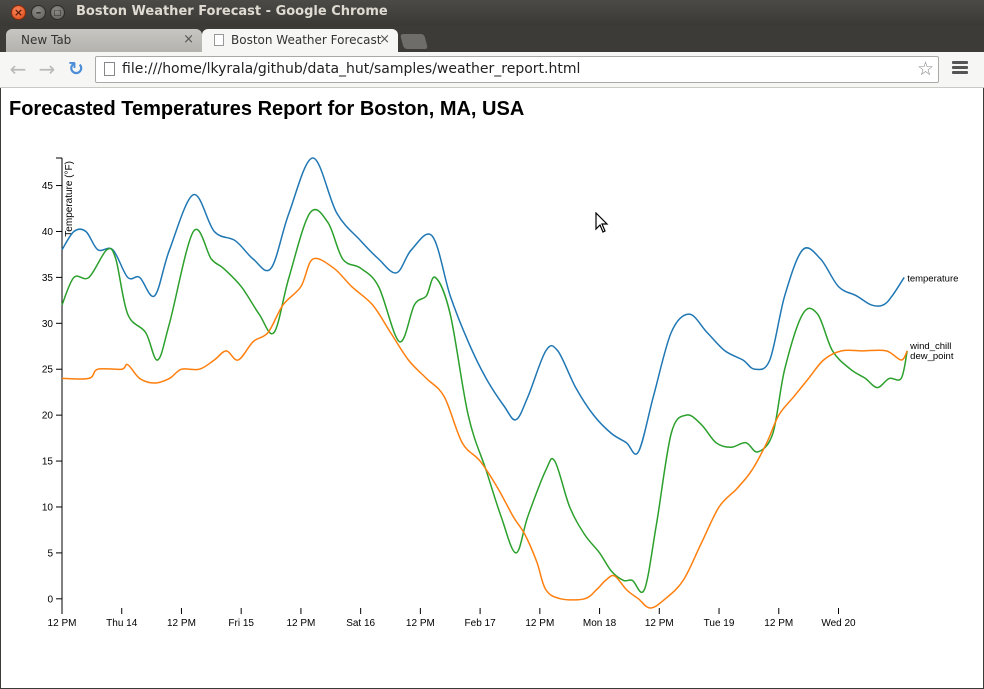 The width and height of the screenshot is (984, 689). I want to click on reload-icon: ↻, so click(76, 69).